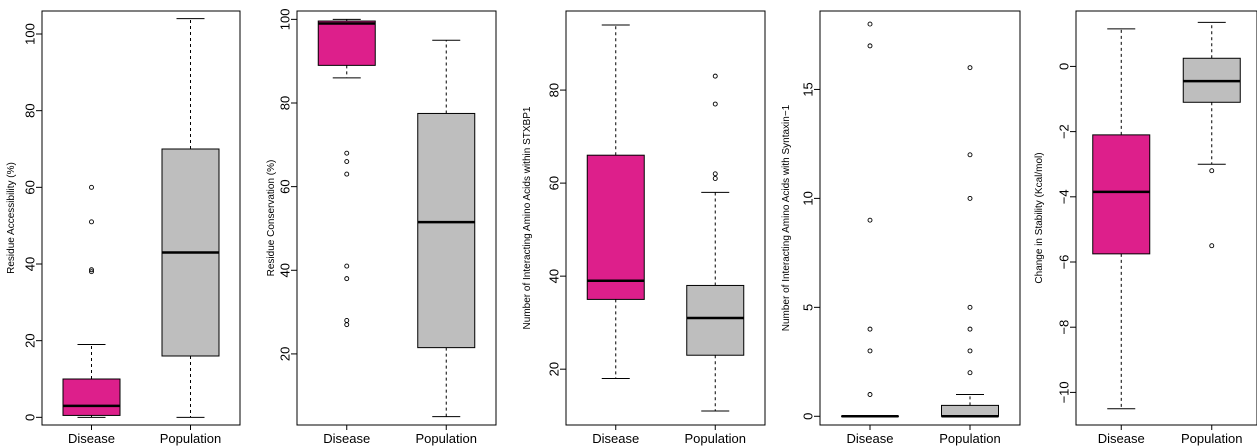 The height and width of the screenshot is (446, 1257). Describe the element at coordinates (271, 218) in the screenshot. I see `y-axis-label: Residue Conservation (%)` at that location.